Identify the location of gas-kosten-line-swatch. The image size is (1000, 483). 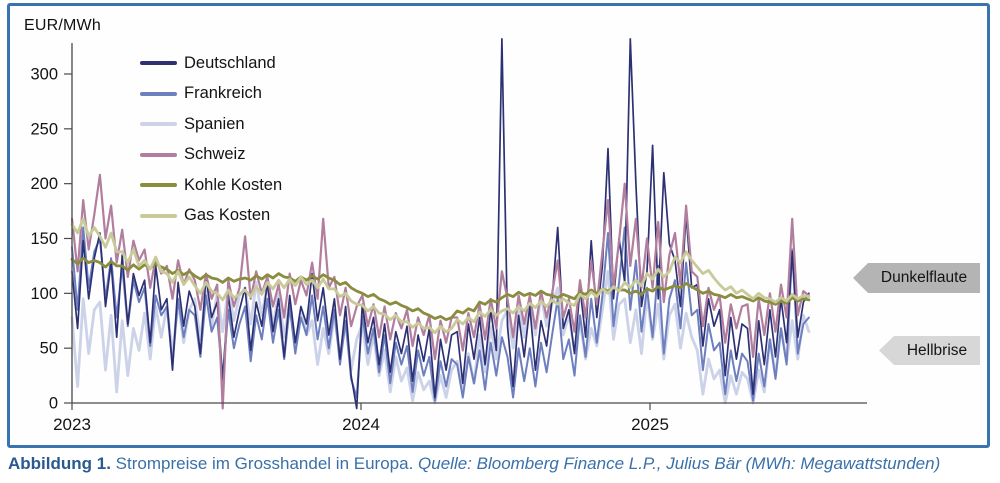
(158, 215).